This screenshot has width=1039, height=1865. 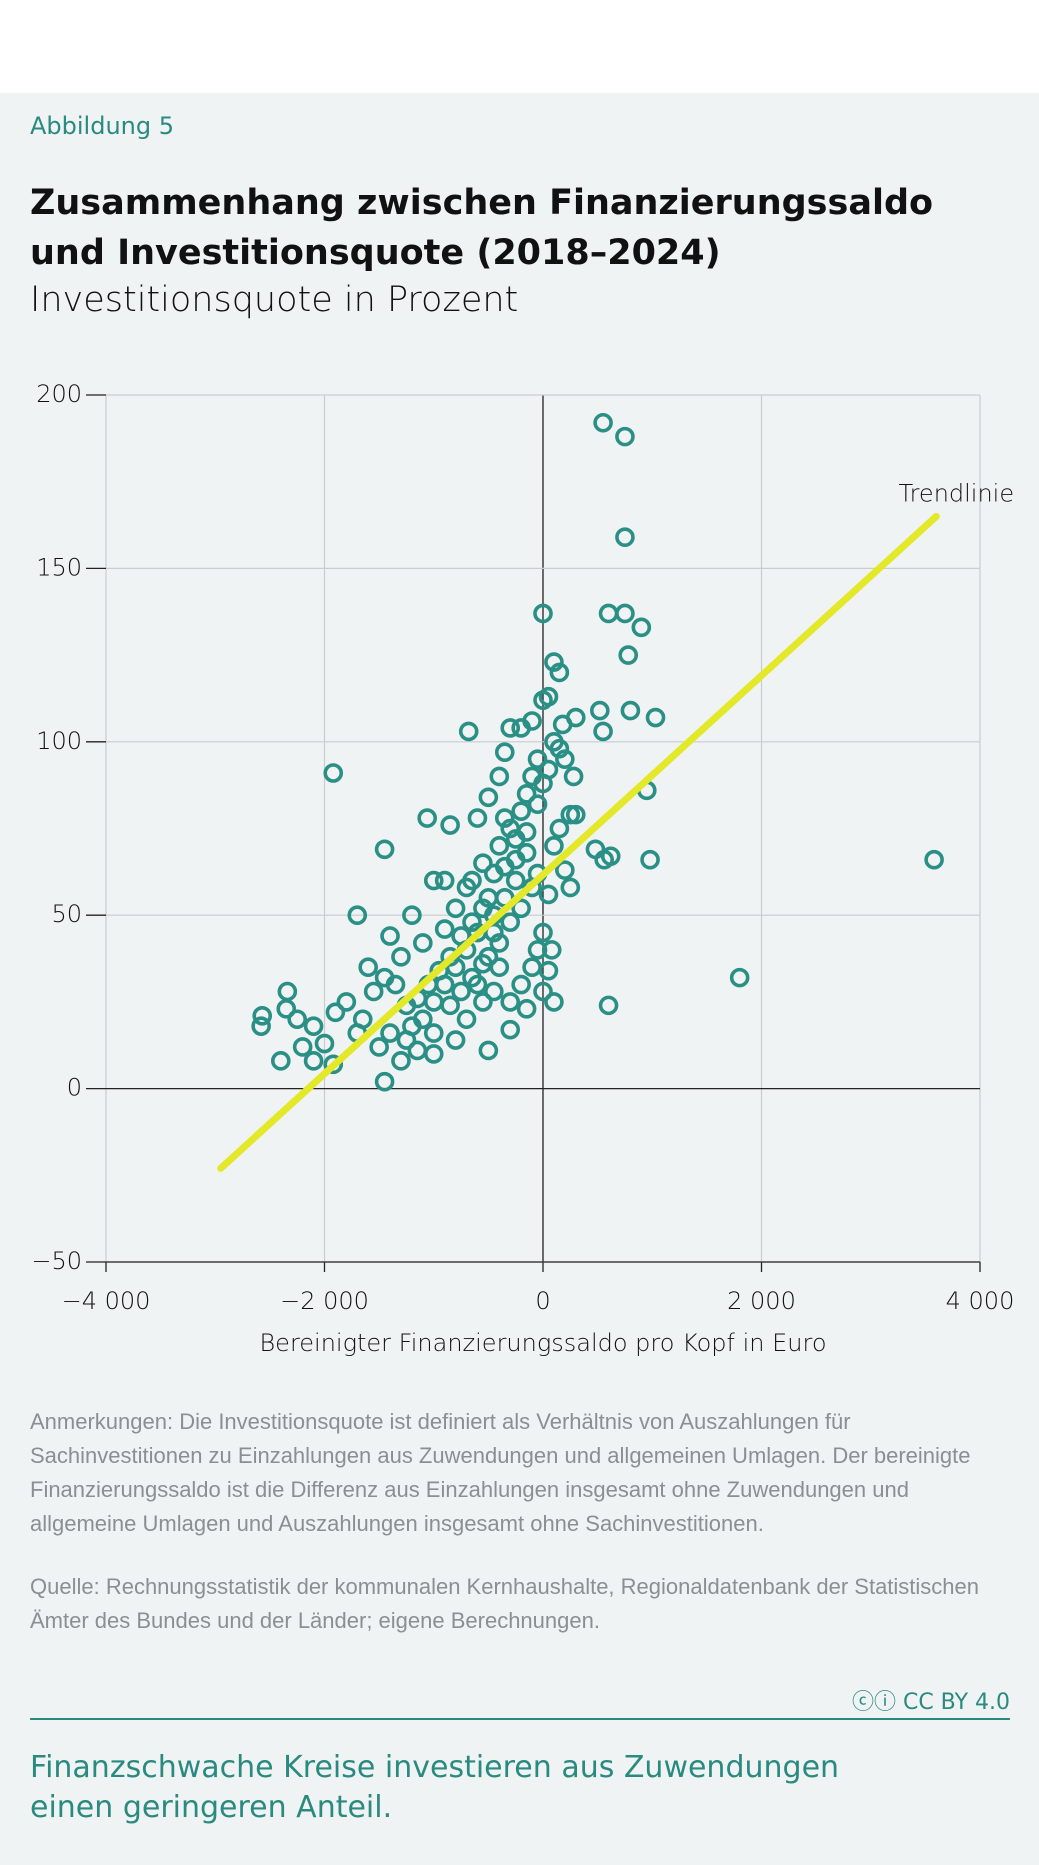 What do you see at coordinates (324, 1301) in the screenshot?
I see `x-tick-label: −2 000` at bounding box center [324, 1301].